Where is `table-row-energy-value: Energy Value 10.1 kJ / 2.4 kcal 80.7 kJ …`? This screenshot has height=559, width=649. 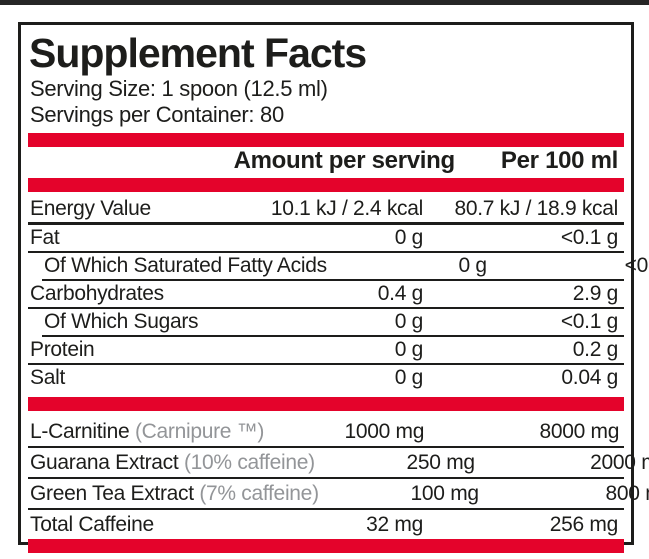 table-row-energy-value: Energy Value 10.1 kJ / 2.4 kcal 80.7 kJ … is located at coordinates (326, 209).